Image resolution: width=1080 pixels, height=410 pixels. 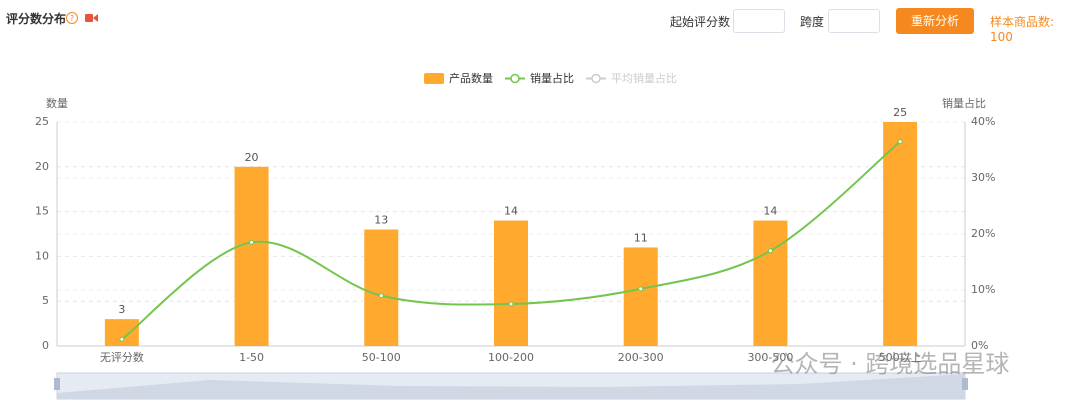 What do you see at coordinates (1001, 37) in the screenshot?
I see `sample-value: 100` at bounding box center [1001, 37].